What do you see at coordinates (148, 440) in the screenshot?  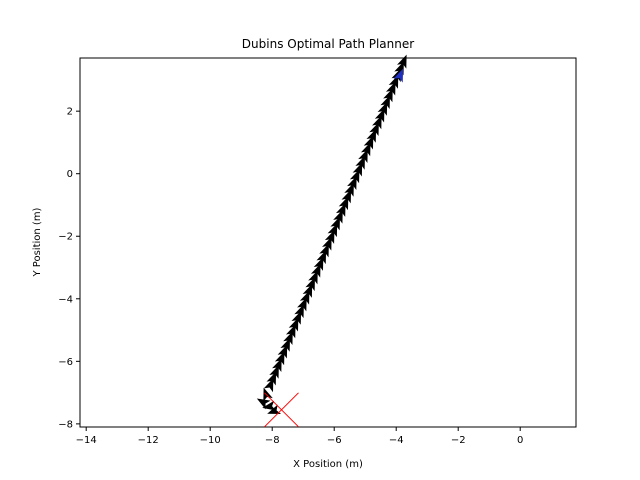 I see `x-tick-label: −12` at bounding box center [148, 440].